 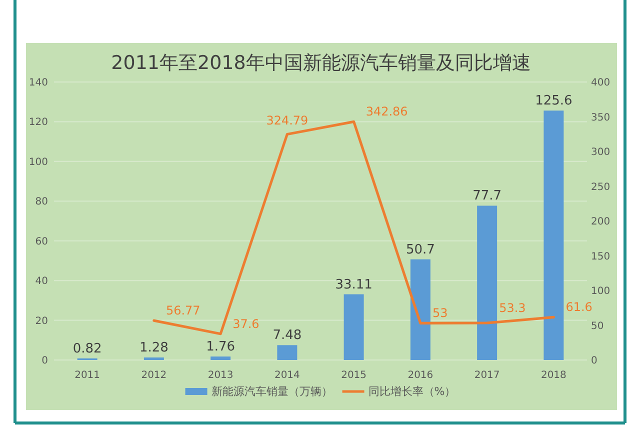 What do you see at coordinates (154, 375) in the screenshot?
I see `x-tick-label: 2012` at bounding box center [154, 375].